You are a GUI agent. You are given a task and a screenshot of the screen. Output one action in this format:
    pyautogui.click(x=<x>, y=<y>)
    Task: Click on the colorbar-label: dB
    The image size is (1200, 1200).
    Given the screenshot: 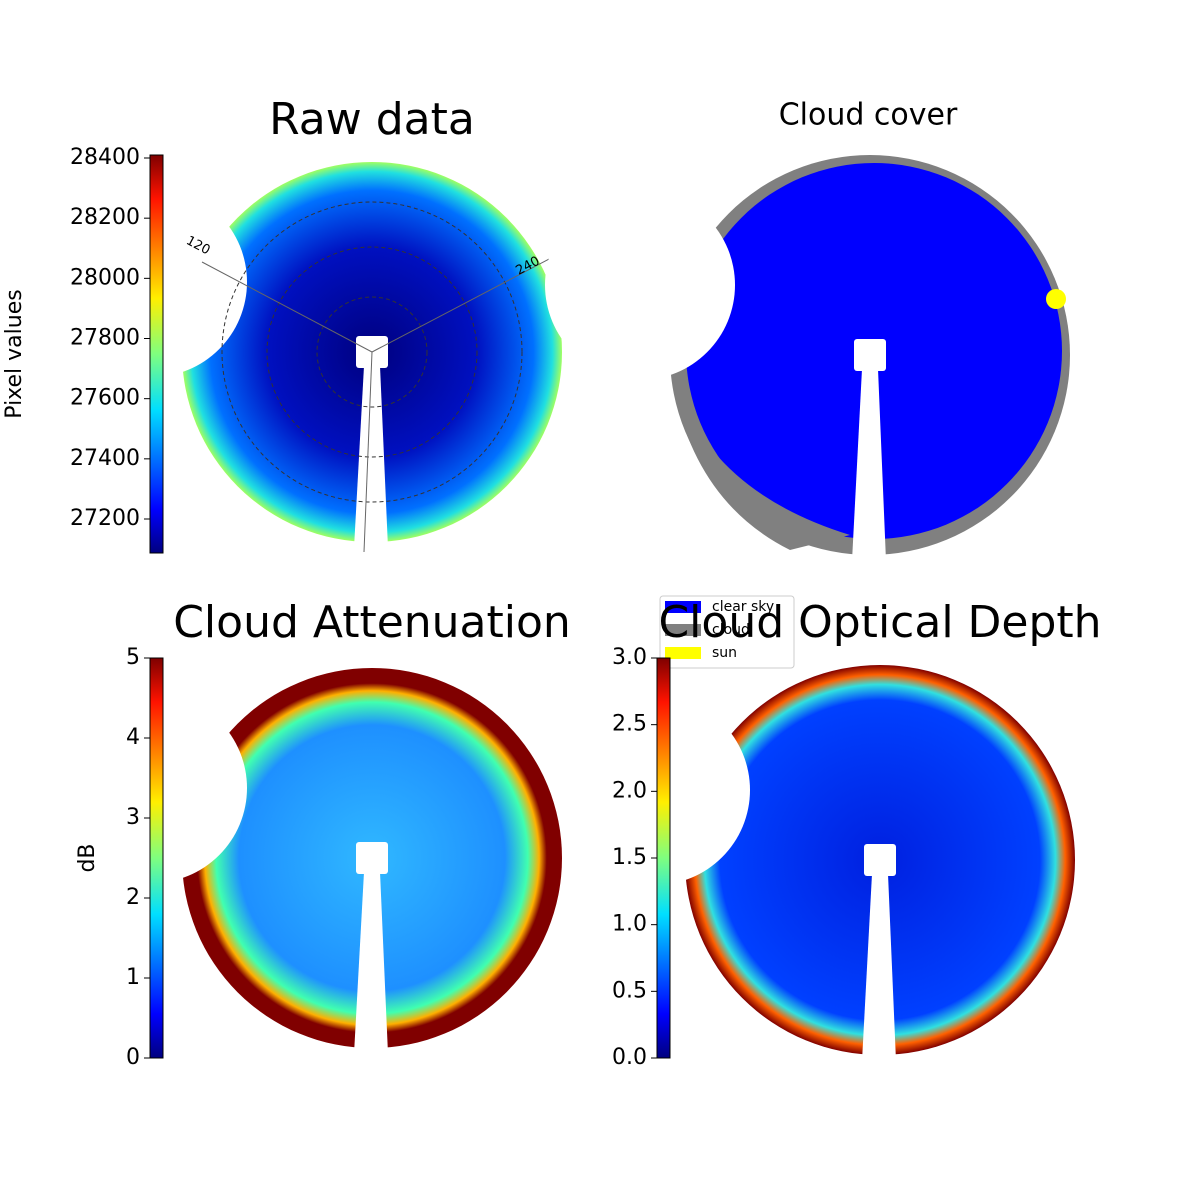 What is the action you would take?
    pyautogui.click(x=87, y=857)
    